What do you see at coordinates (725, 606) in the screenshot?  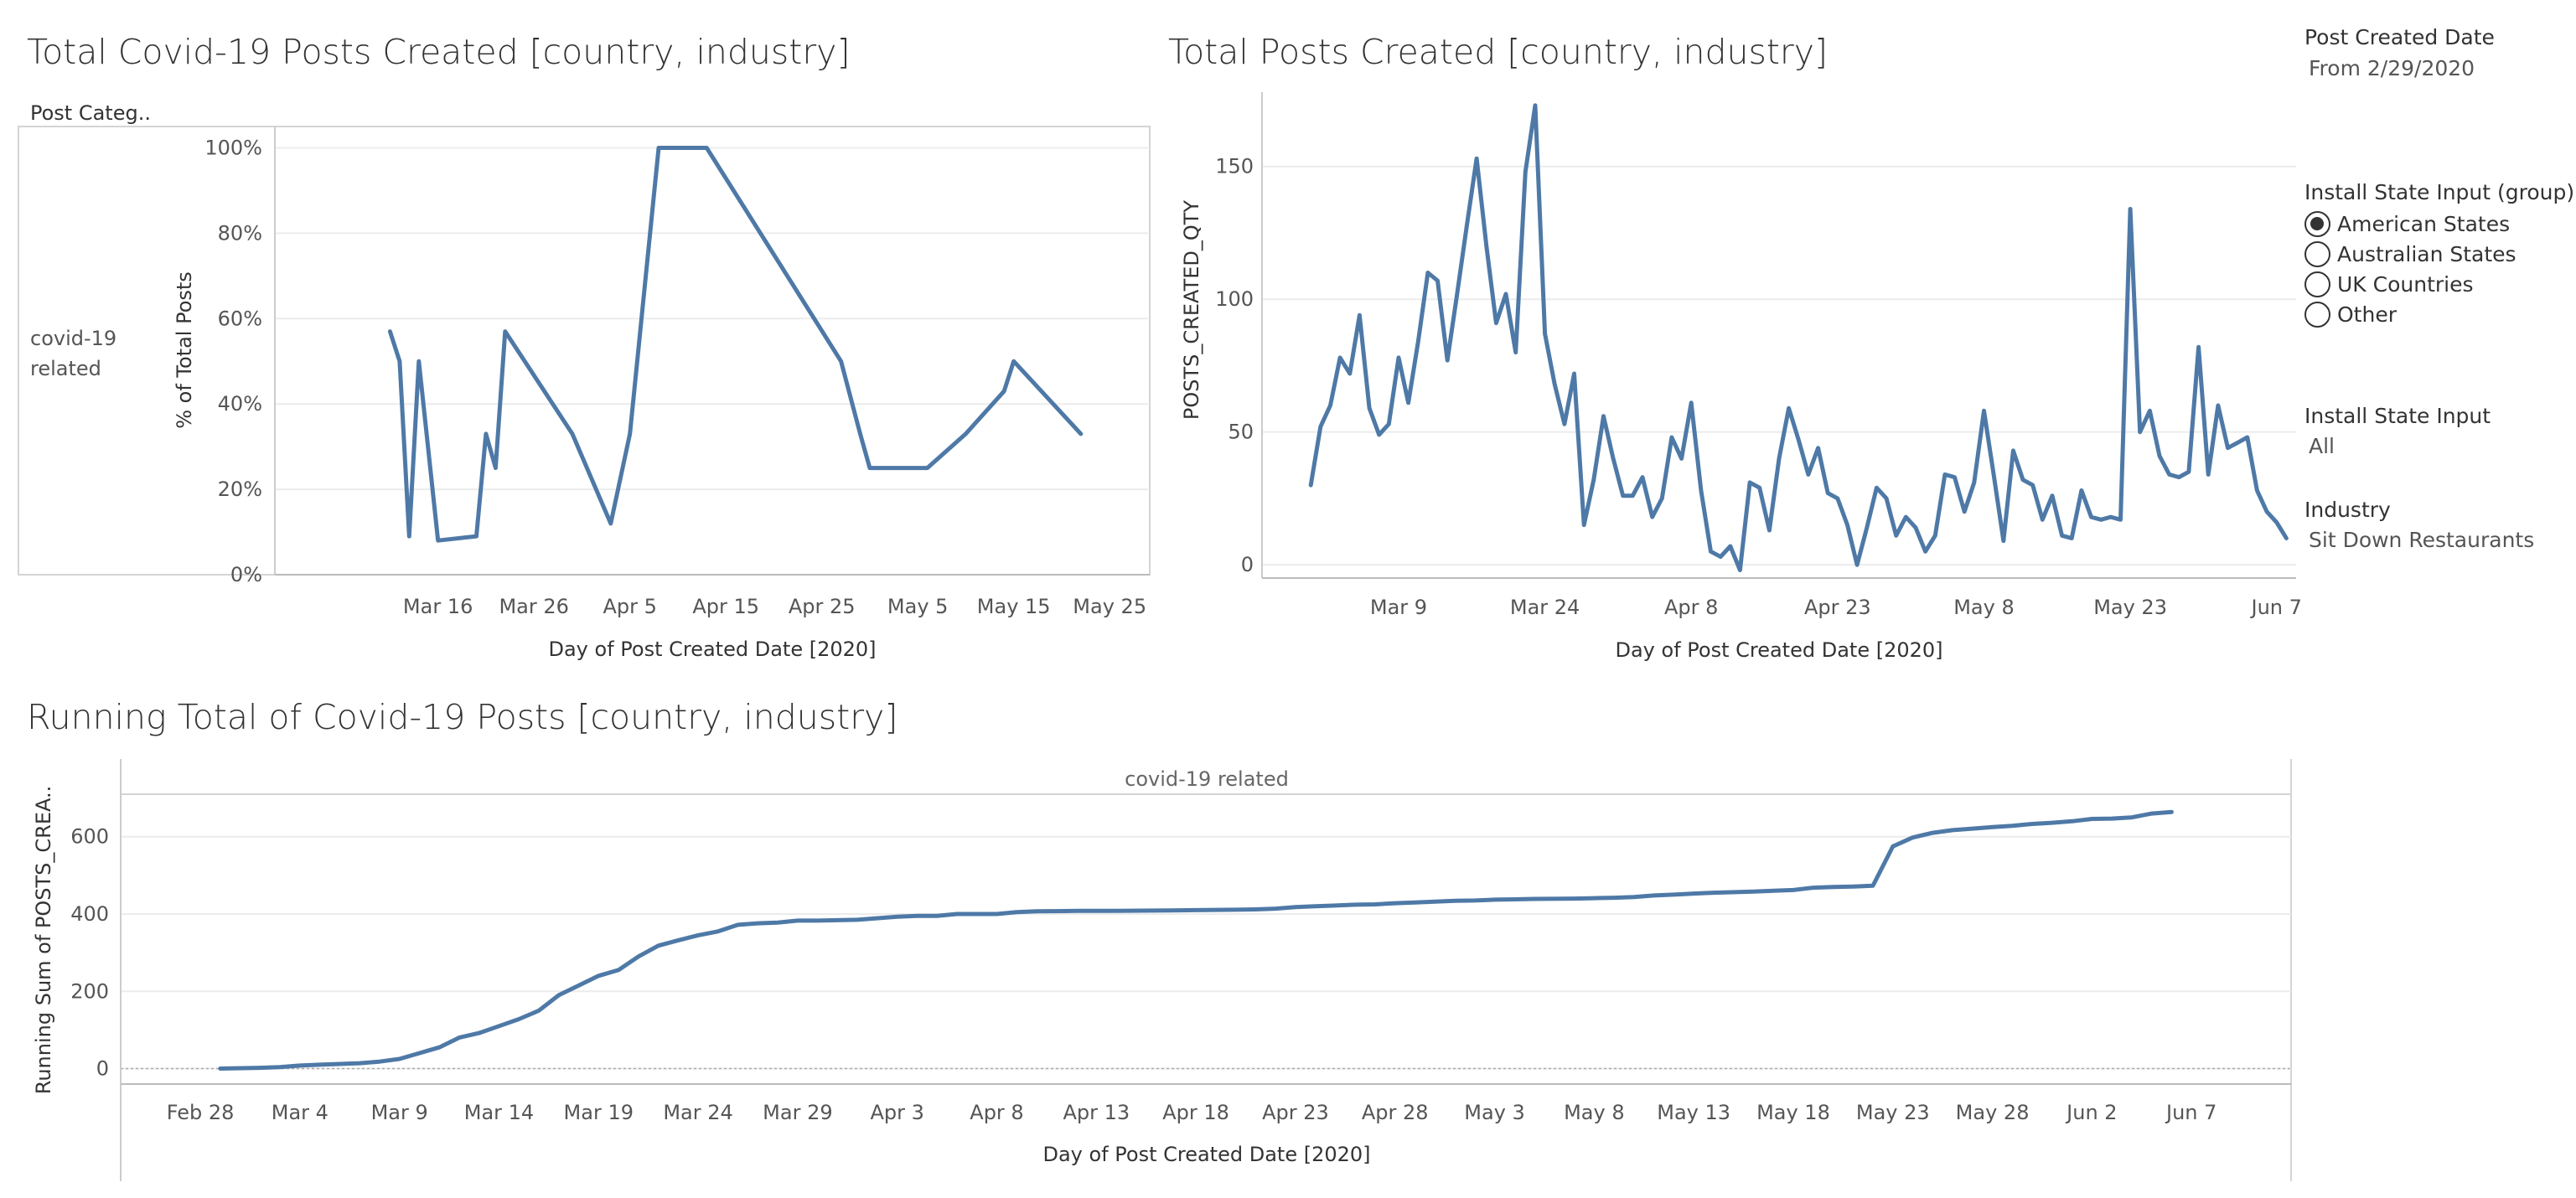 I see `x-tick-label: Apr 15` at bounding box center [725, 606].